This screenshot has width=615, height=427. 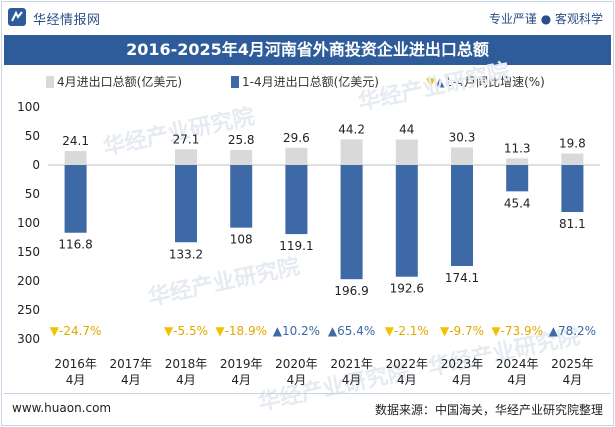 What do you see at coordinates (351, 129) in the screenshot?
I see `monthly-value-label: 44.2` at bounding box center [351, 129].